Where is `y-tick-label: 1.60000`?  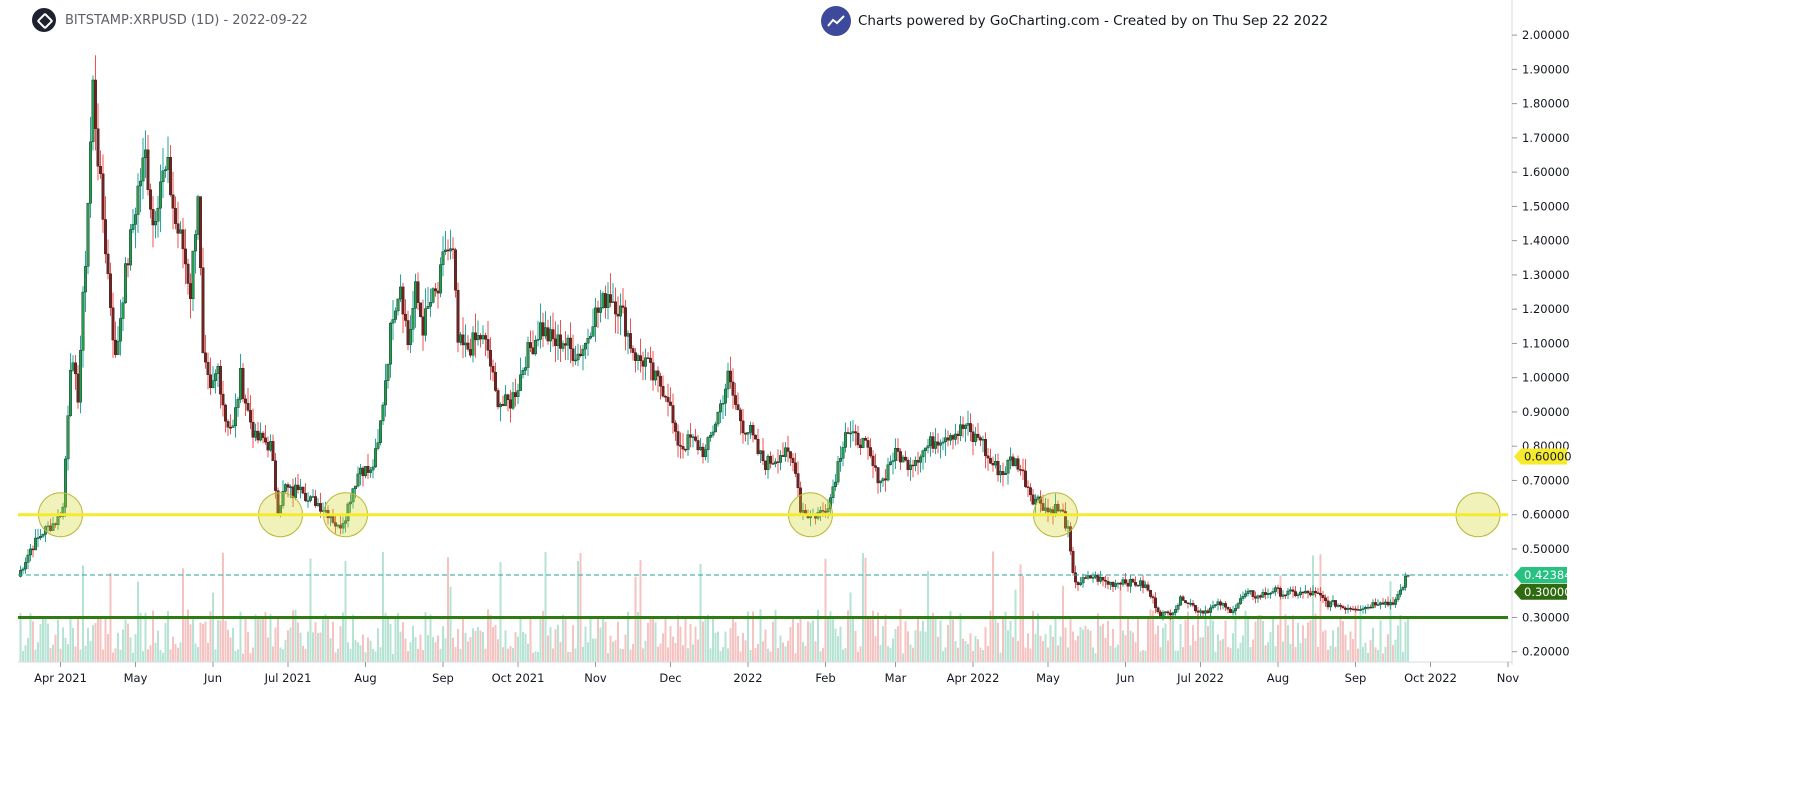
y-tick-label: 1.60000 is located at coordinates (1546, 172).